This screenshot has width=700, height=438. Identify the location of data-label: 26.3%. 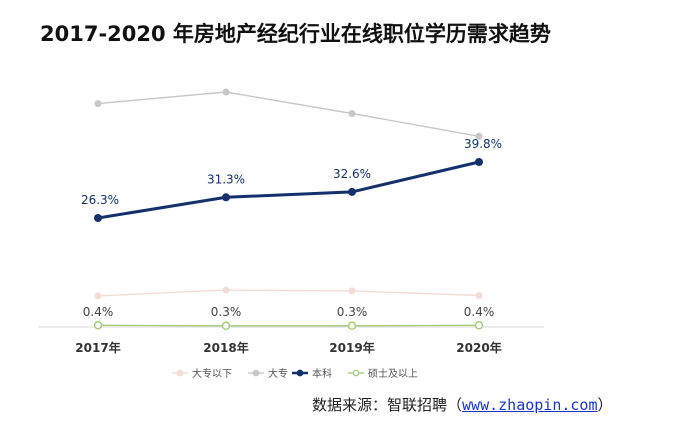
(100, 200).